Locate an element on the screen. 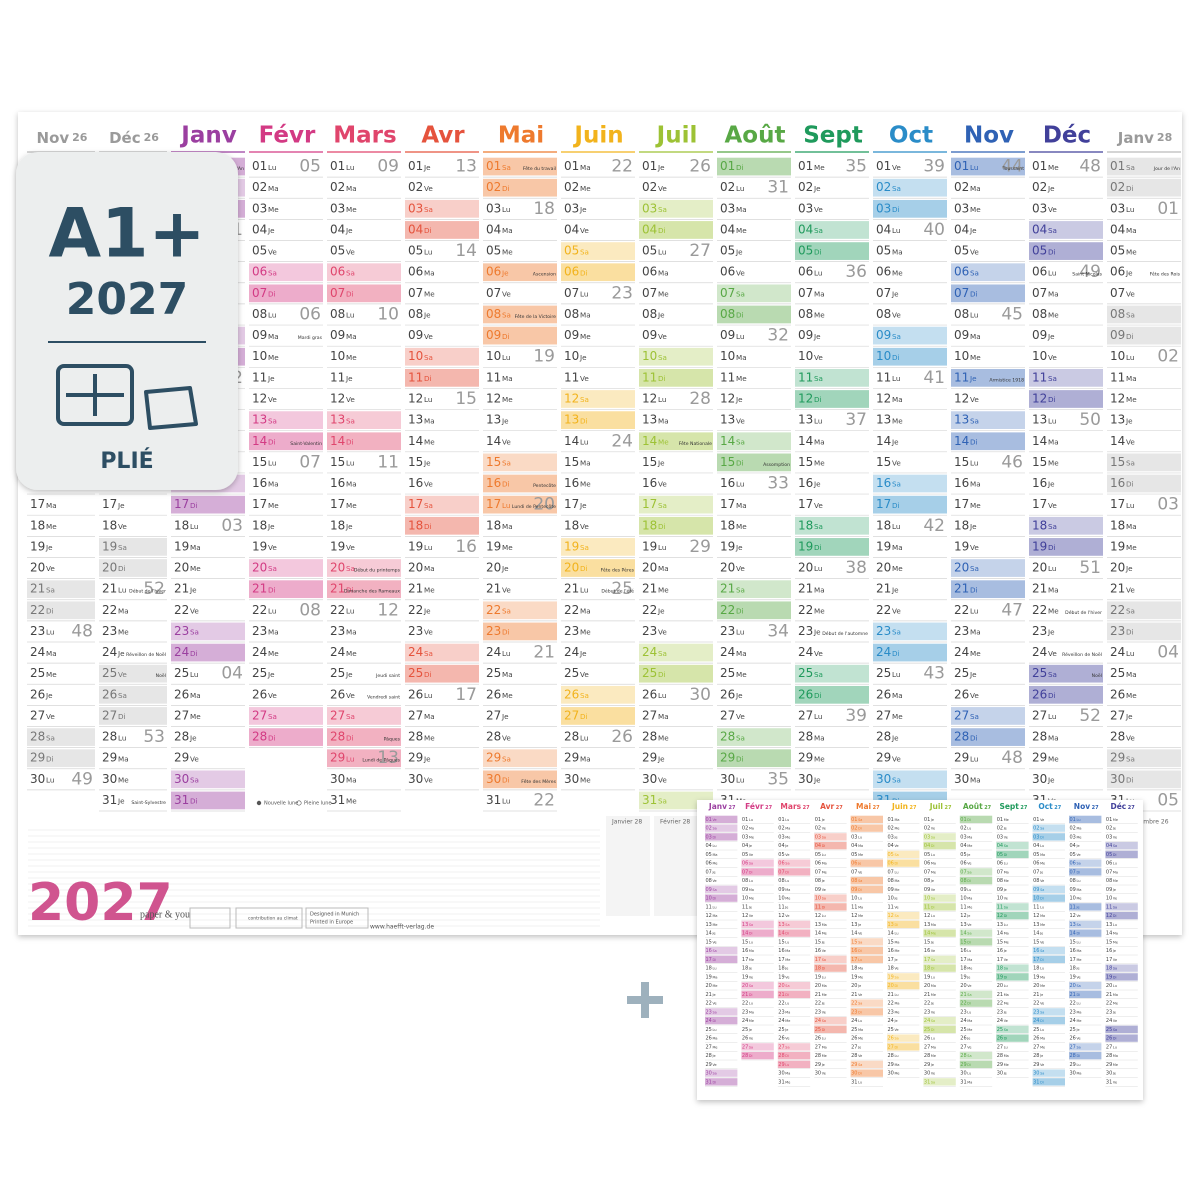 Image resolution: width=1200 pixels, height=1200 pixels. day-number: 30 is located at coordinates (1000, 1074).